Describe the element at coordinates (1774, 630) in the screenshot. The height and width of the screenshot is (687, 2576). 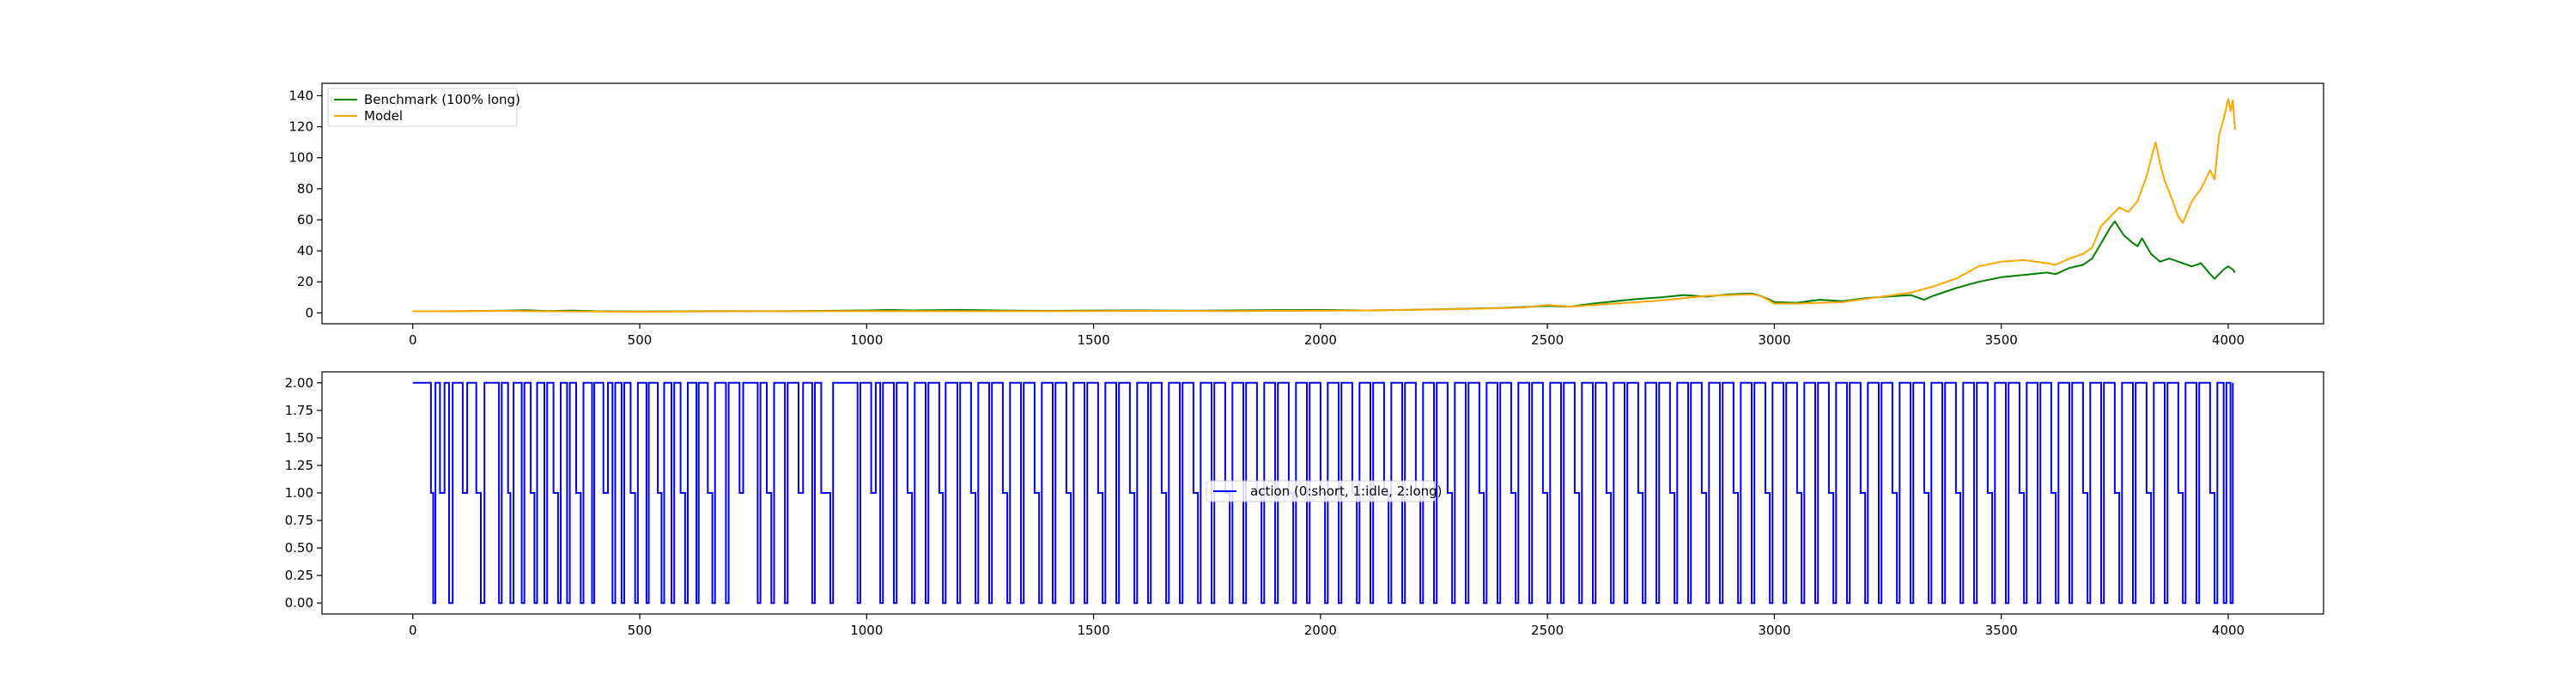
I see `action-x-tick-label: 3000` at that location.